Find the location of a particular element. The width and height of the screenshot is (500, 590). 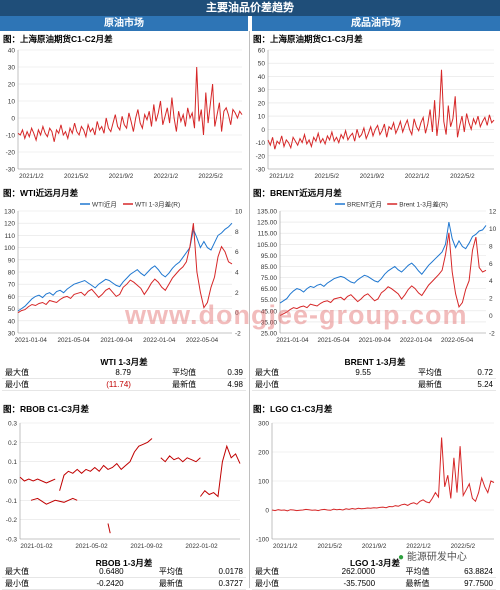

stats-table-rbob: 最大值 0.6480 平均值 0.0178 最小值 -0.2420 最新值 0.3727 is located at coordinates (124, 578).